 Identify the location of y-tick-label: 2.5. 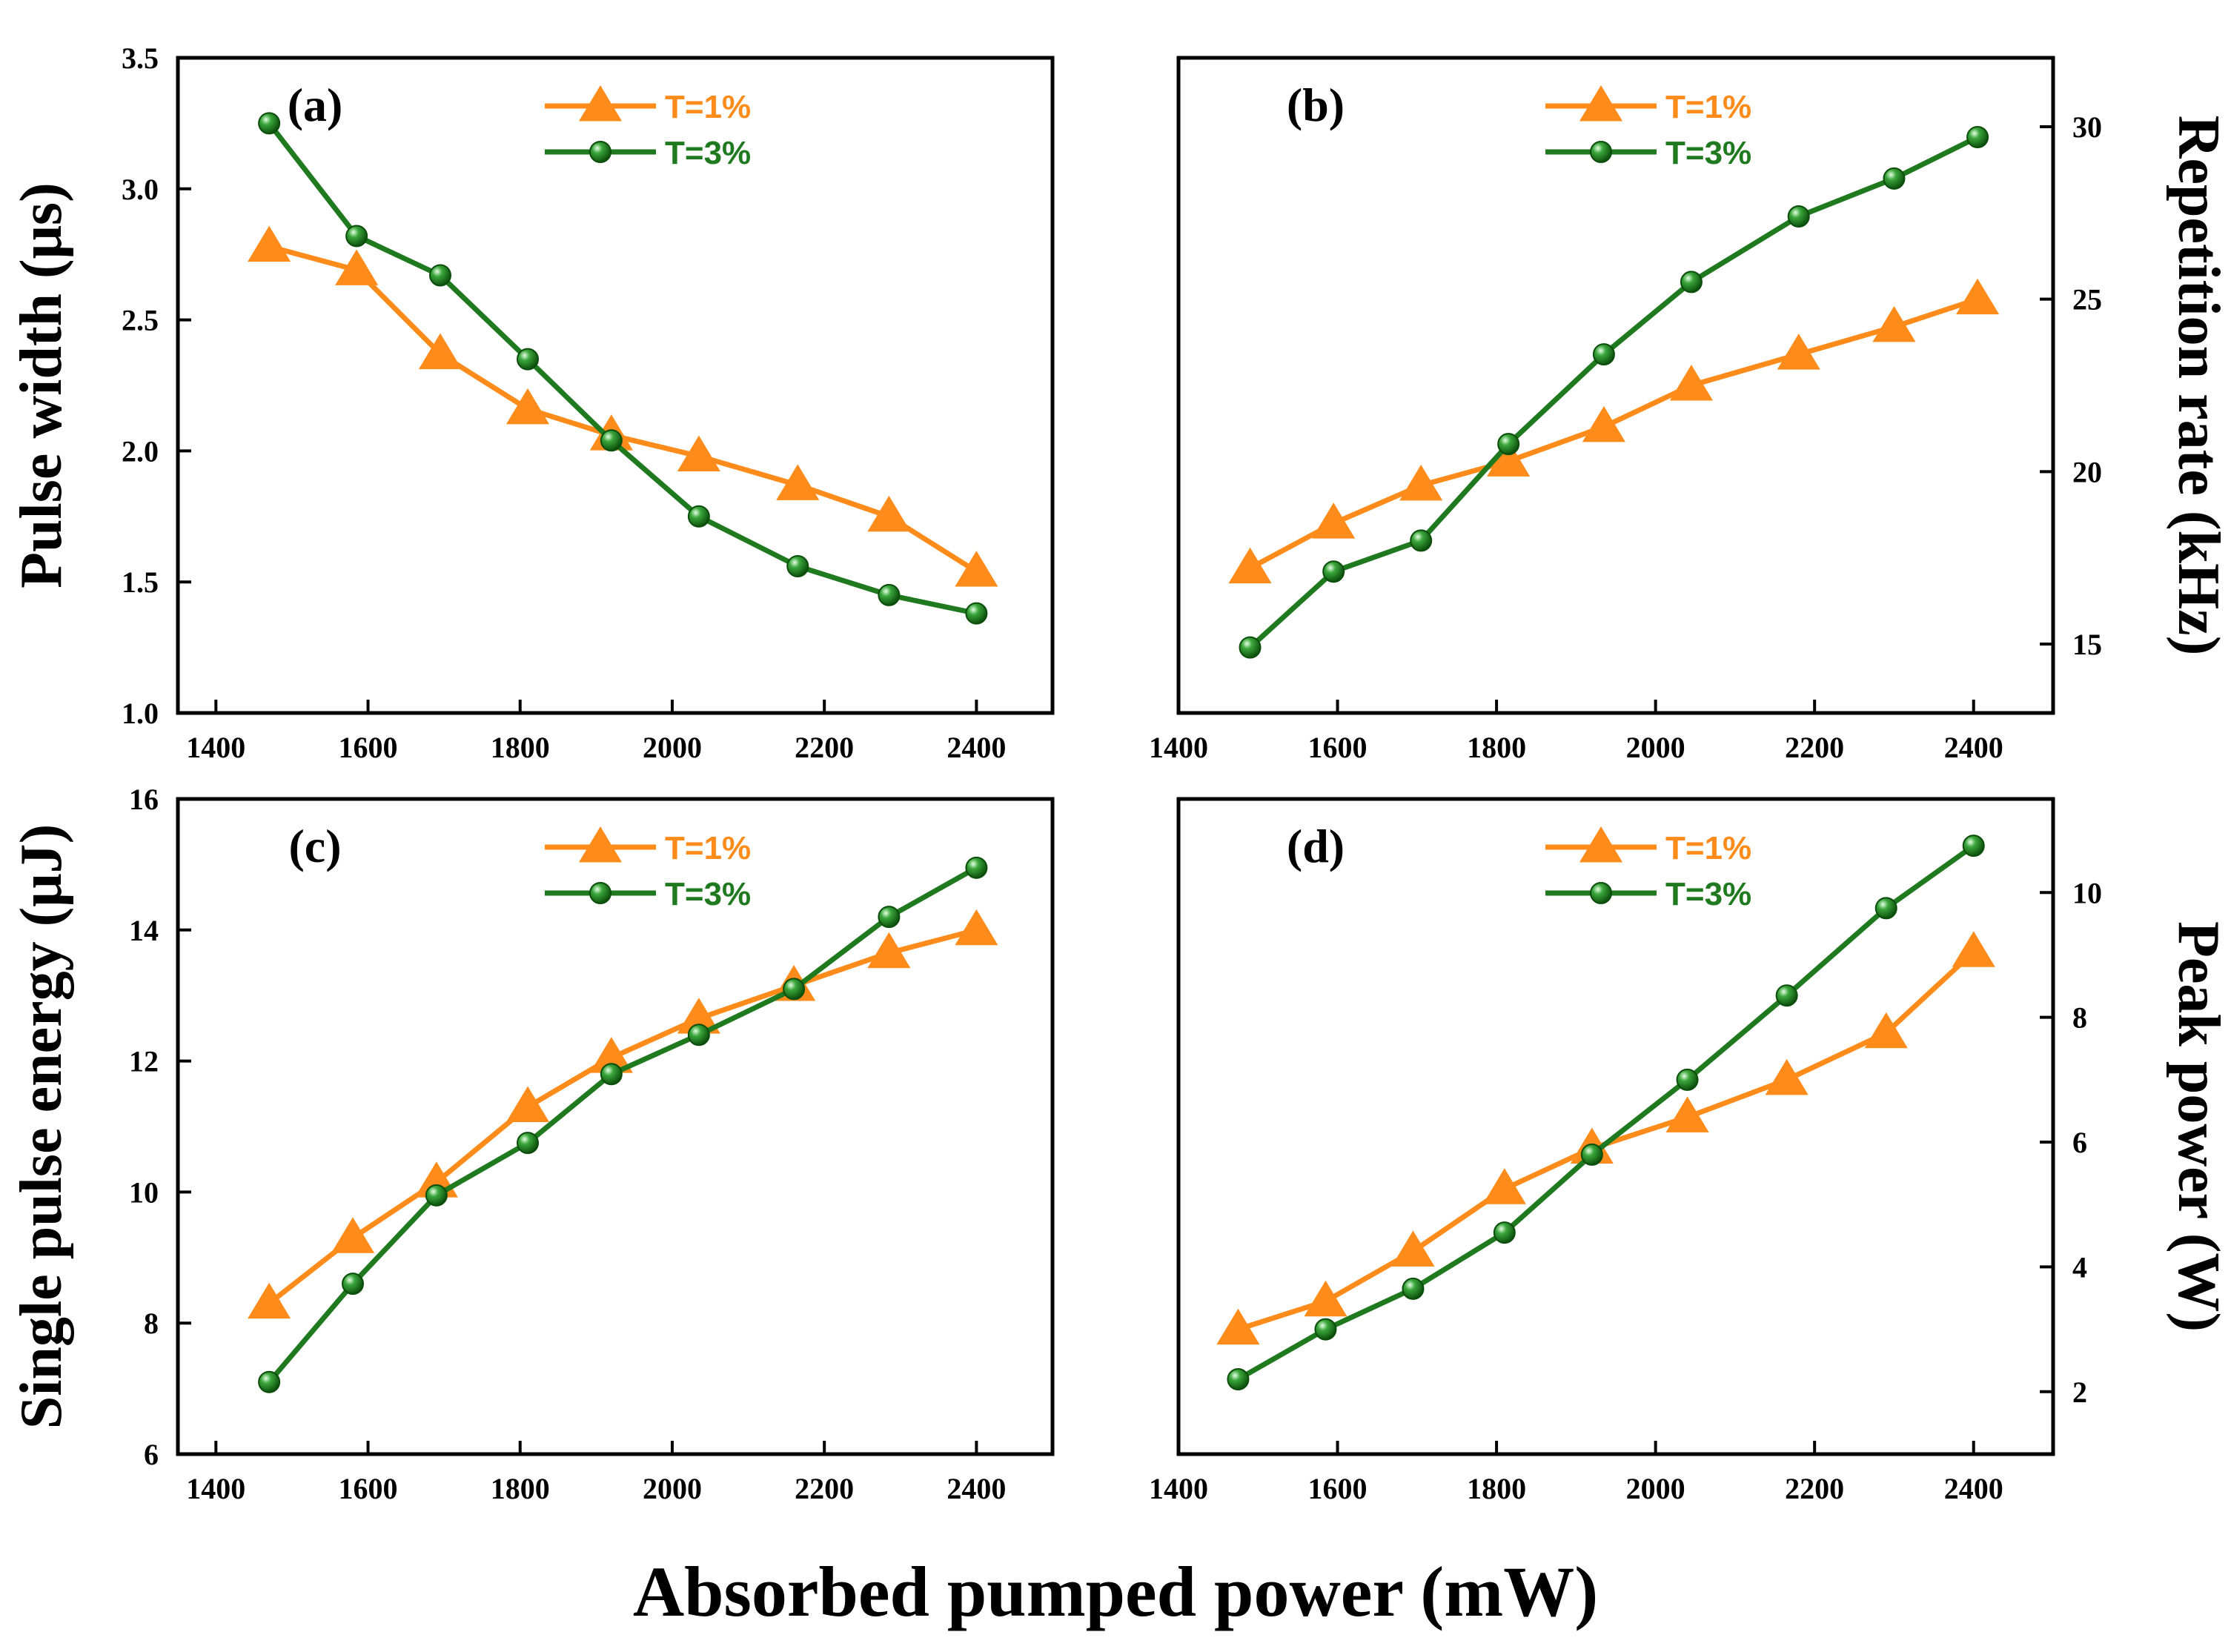
(140, 320).